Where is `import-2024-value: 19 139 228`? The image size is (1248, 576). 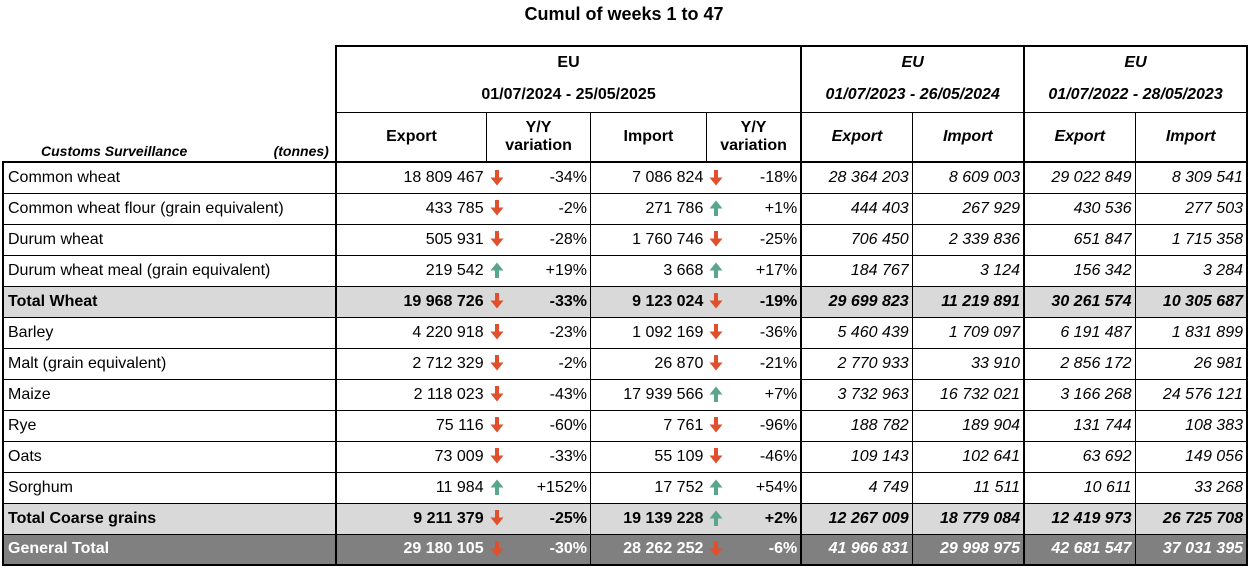
import-2024-value: 19 139 228 is located at coordinates (648, 518).